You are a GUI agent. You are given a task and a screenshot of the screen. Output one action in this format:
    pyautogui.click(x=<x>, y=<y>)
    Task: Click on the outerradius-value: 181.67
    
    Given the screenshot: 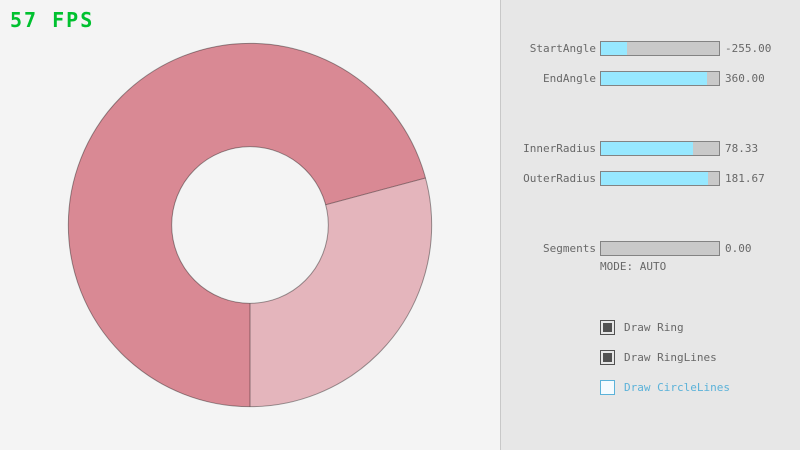 What is the action you would take?
    pyautogui.click(x=745, y=178)
    